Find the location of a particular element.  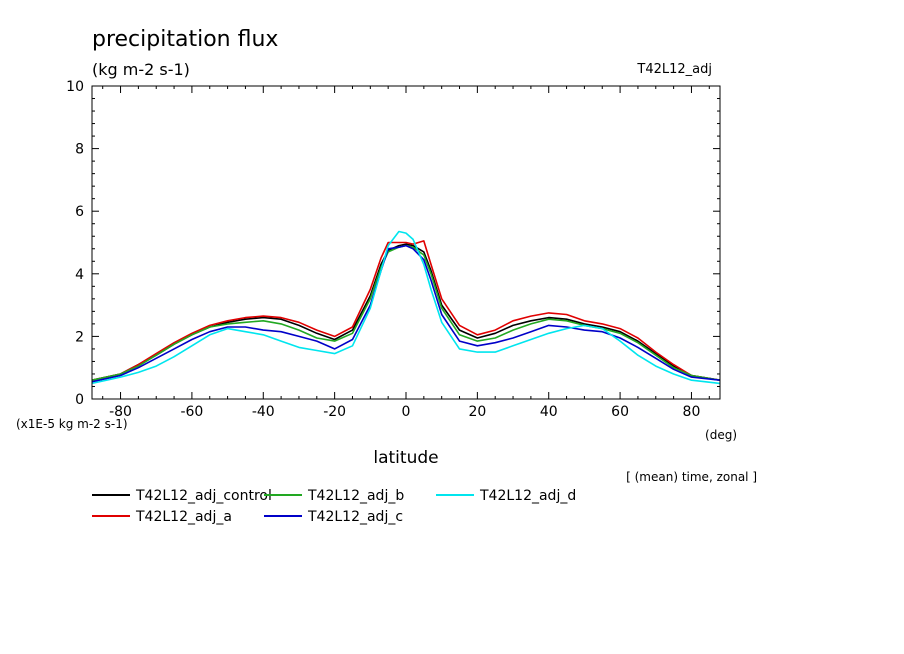

legend-label: T42L12_adj_d is located at coordinates (527, 496).